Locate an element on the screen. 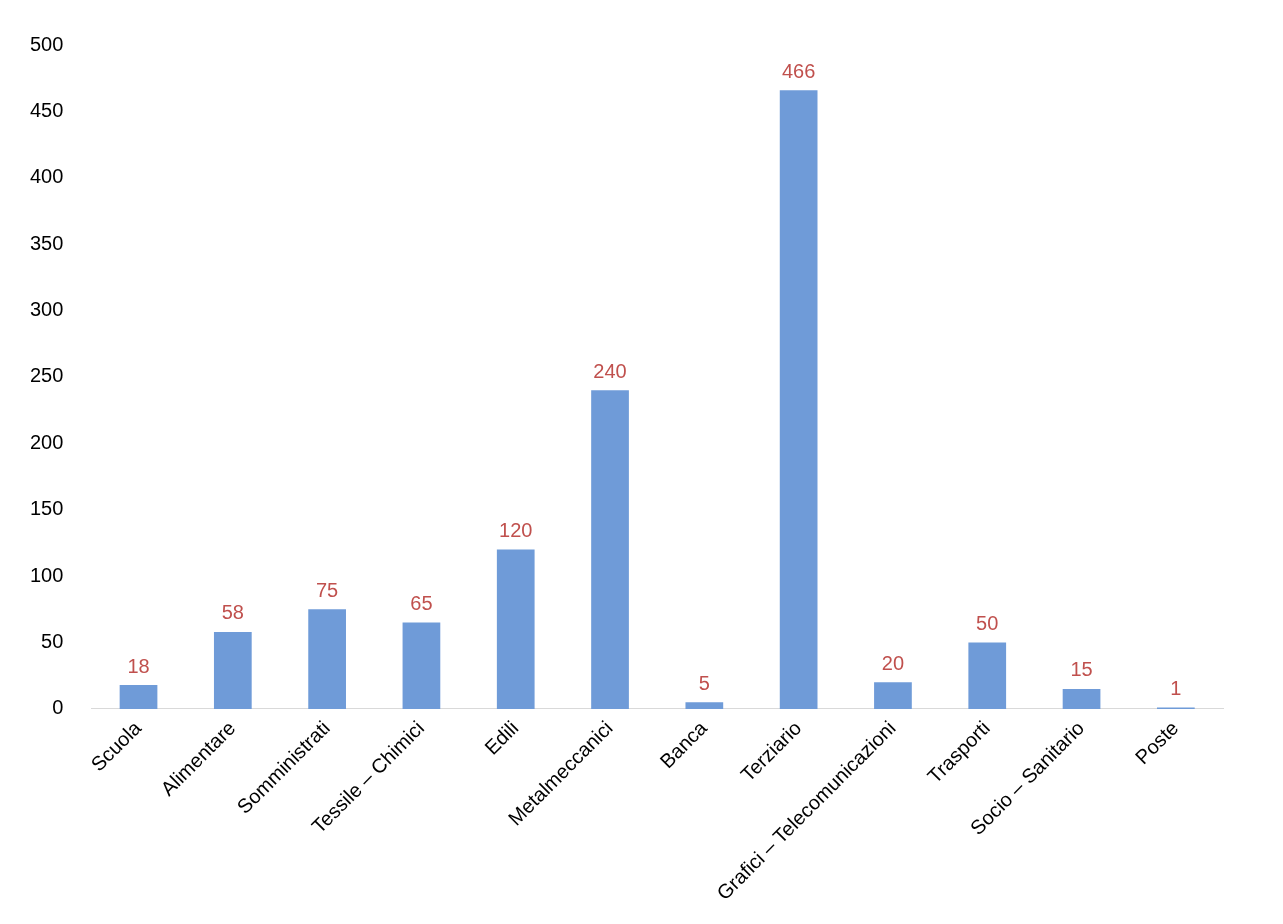 The width and height of the screenshot is (1283, 924). y-tick-label: 500 is located at coordinates (46, 43).